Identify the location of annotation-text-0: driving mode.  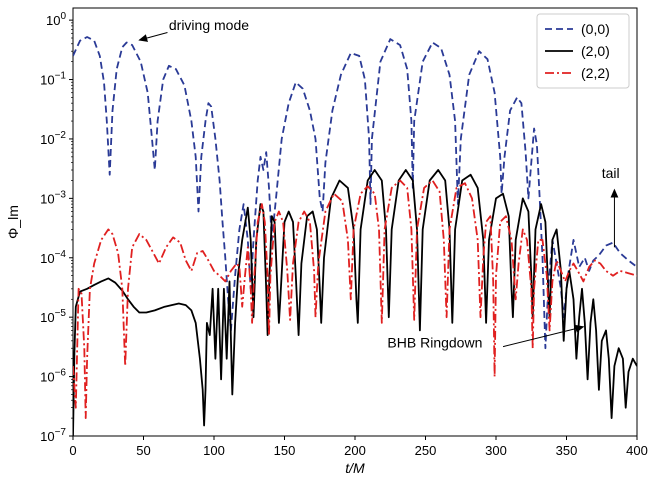
(209, 25).